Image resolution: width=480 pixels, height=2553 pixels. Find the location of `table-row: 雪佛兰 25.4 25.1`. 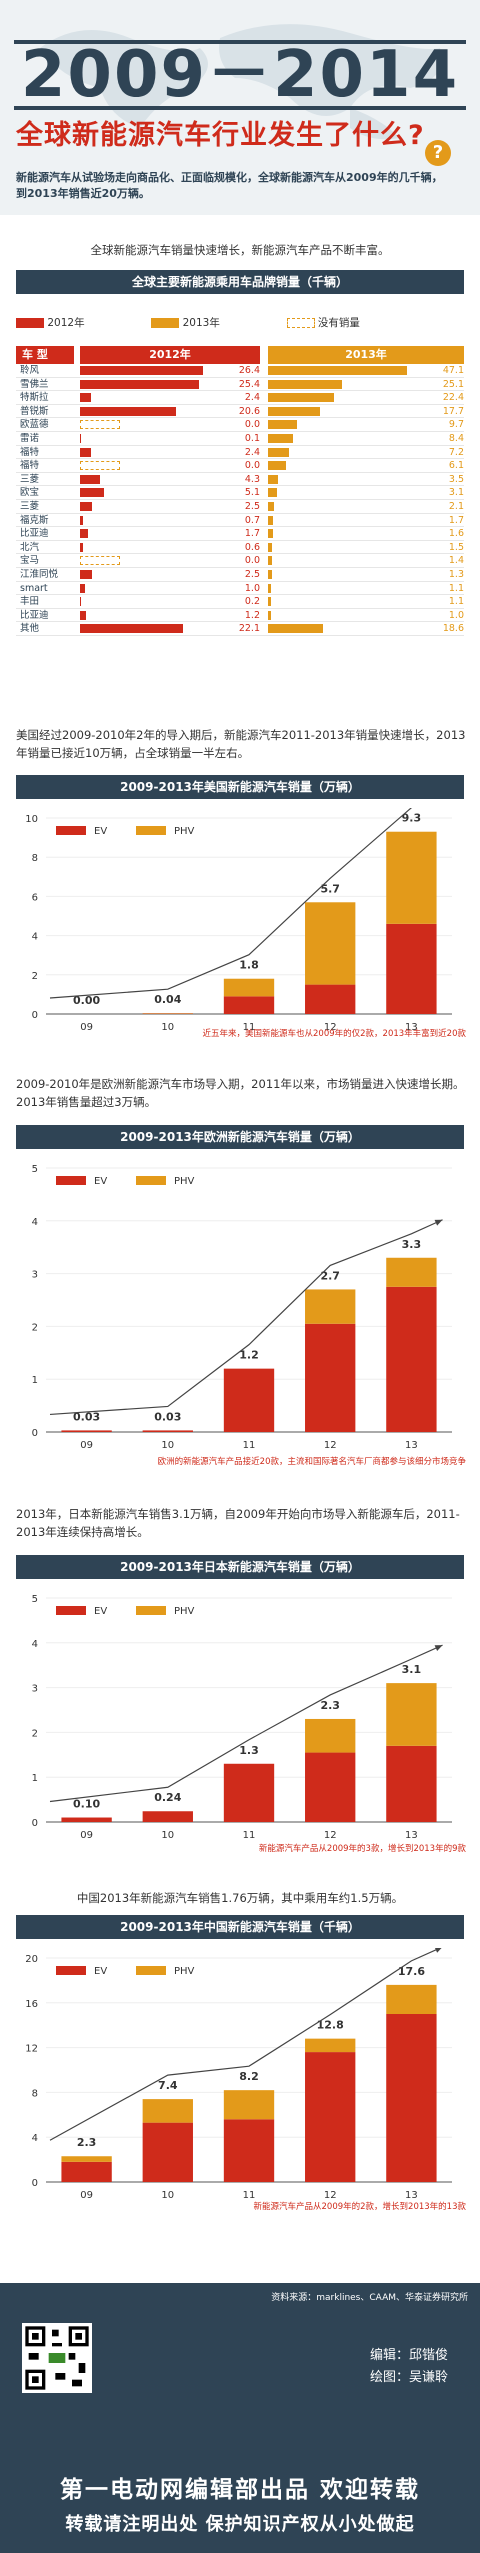

table-row: 雪佛兰 25.4 25.1 is located at coordinates (240, 385).